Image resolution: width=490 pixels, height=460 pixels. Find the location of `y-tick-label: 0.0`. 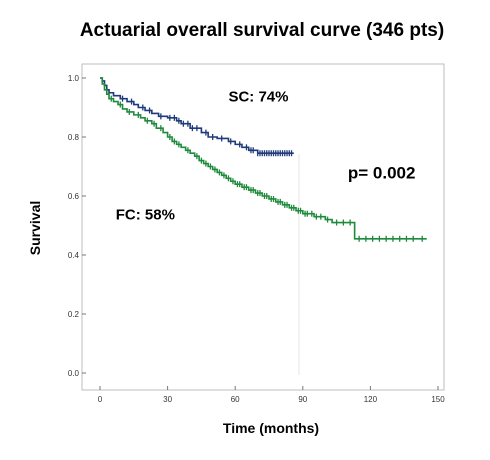

y-tick-label: 0.0 is located at coordinates (74, 373).